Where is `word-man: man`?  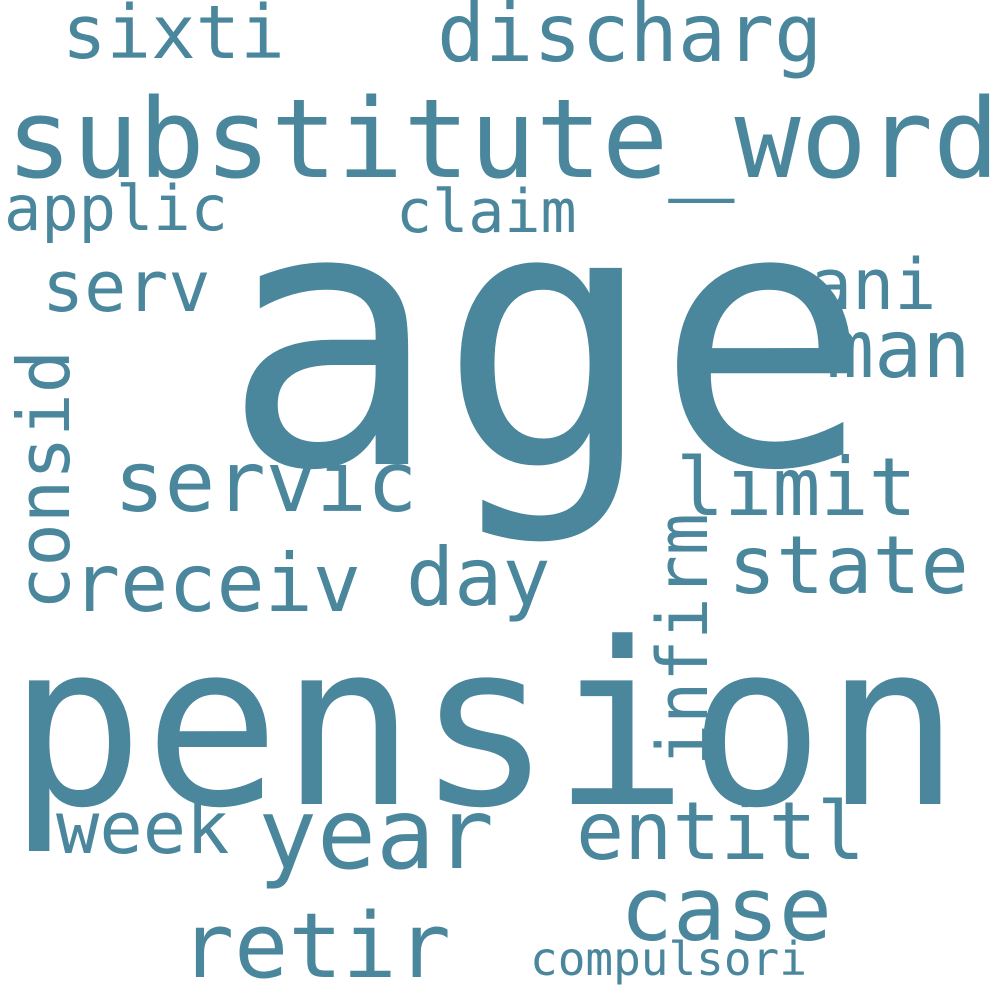
word-man: man is located at coordinates (898, 349).